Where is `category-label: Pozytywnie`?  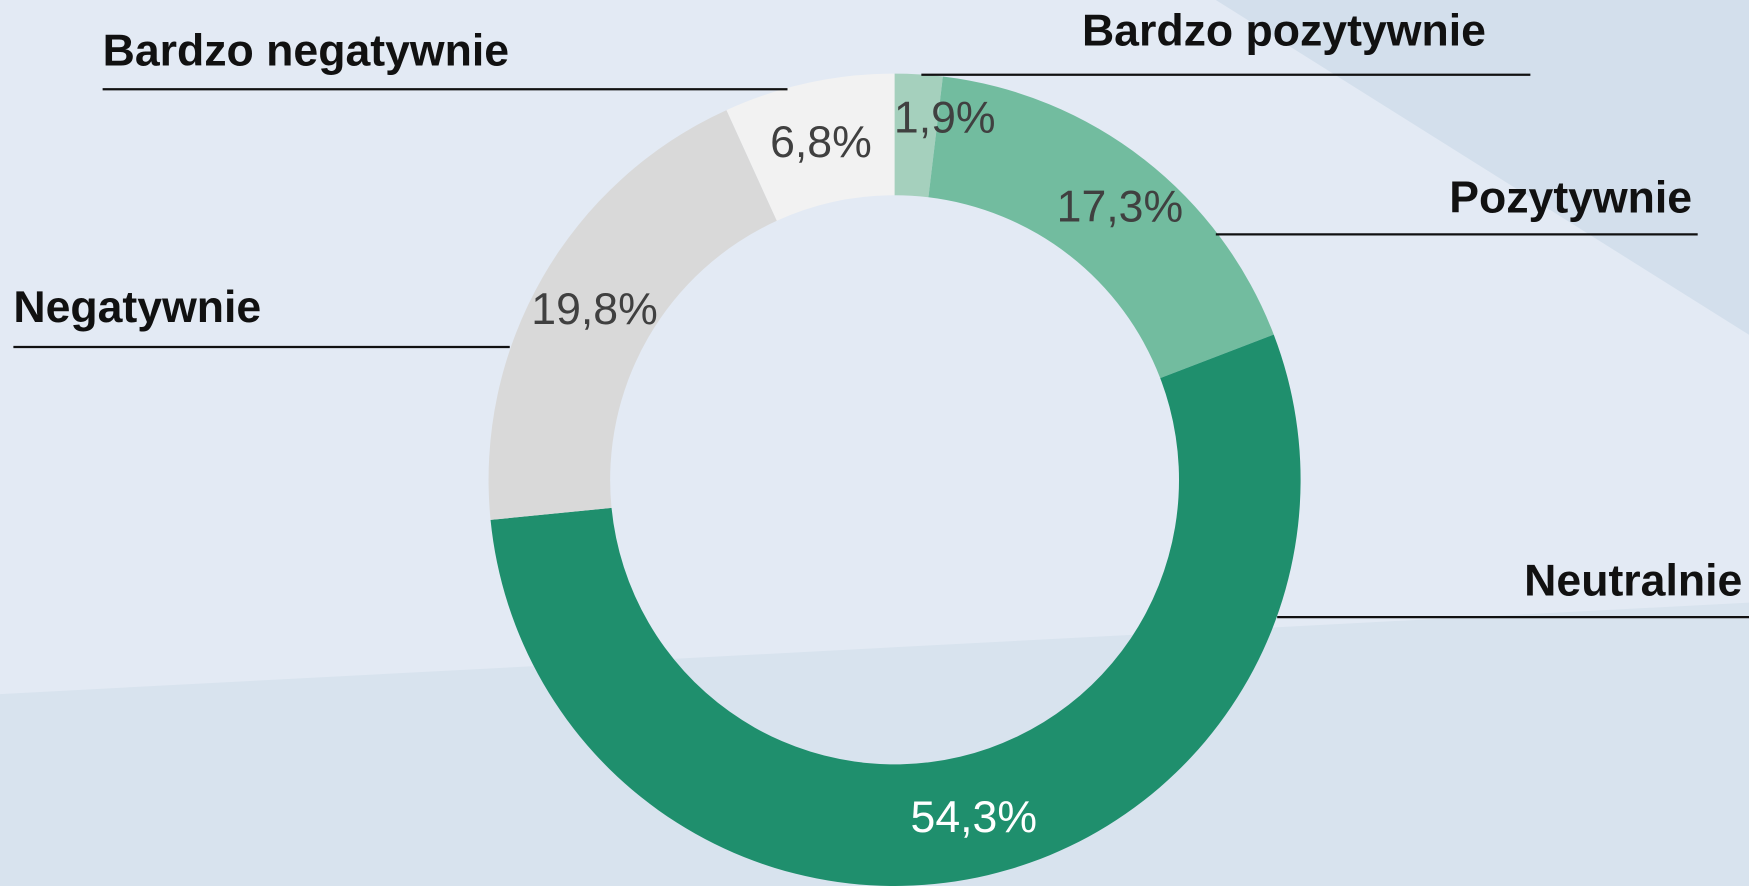 category-label: Pozytywnie is located at coordinates (1570, 198).